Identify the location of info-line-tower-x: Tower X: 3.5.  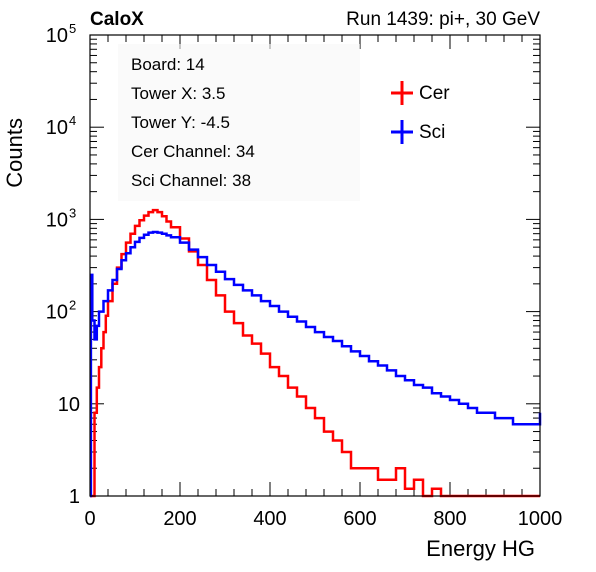
(178, 93).